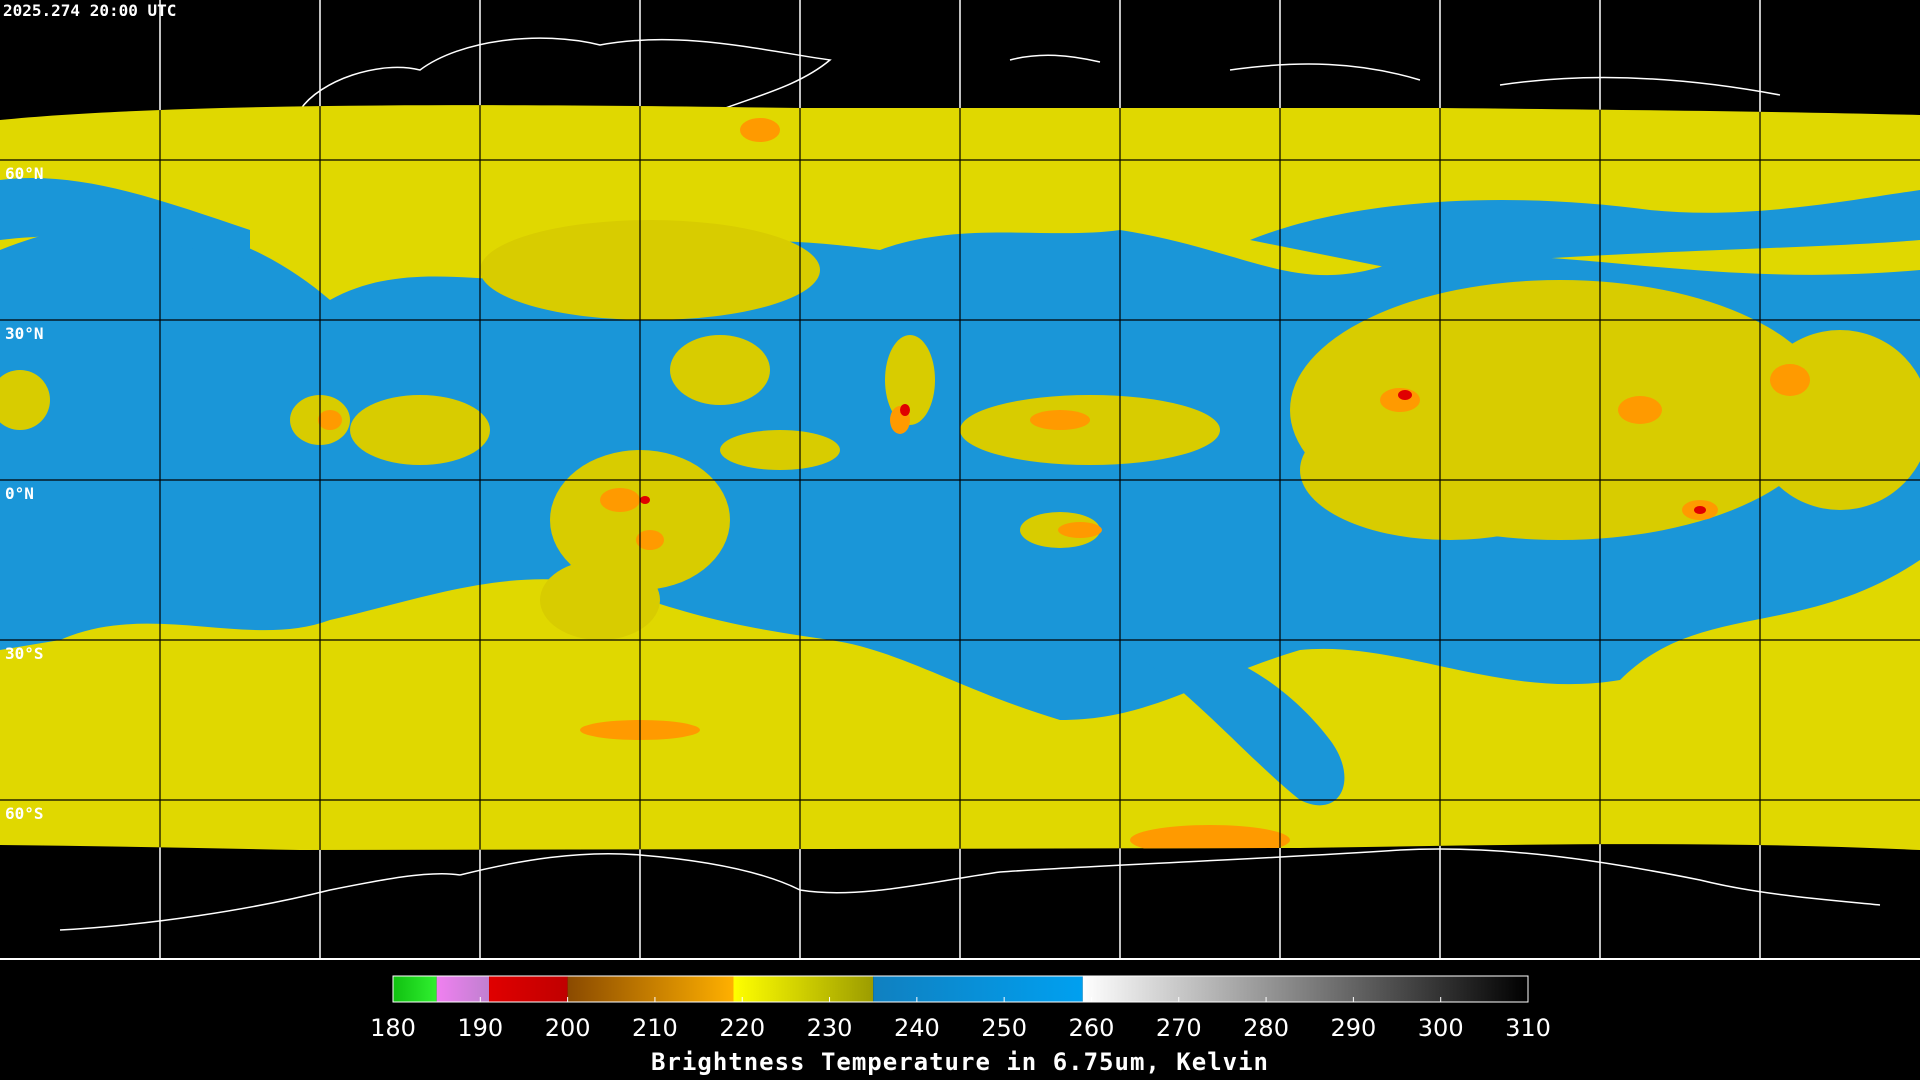  Describe the element at coordinates (1173, 452) in the screenshot. I see `deep-convection` at that location.